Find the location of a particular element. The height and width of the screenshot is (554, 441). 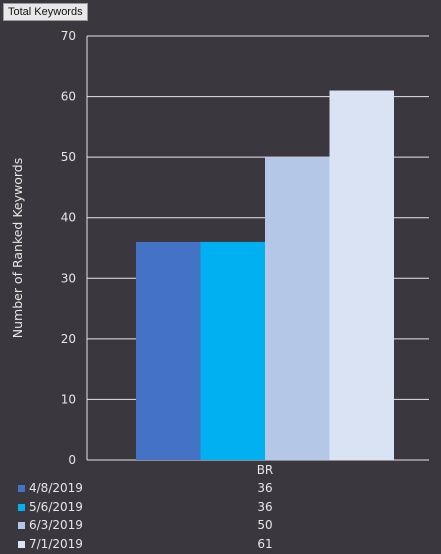

legend-row: 4/8/2019 36 is located at coordinates (218, 489).